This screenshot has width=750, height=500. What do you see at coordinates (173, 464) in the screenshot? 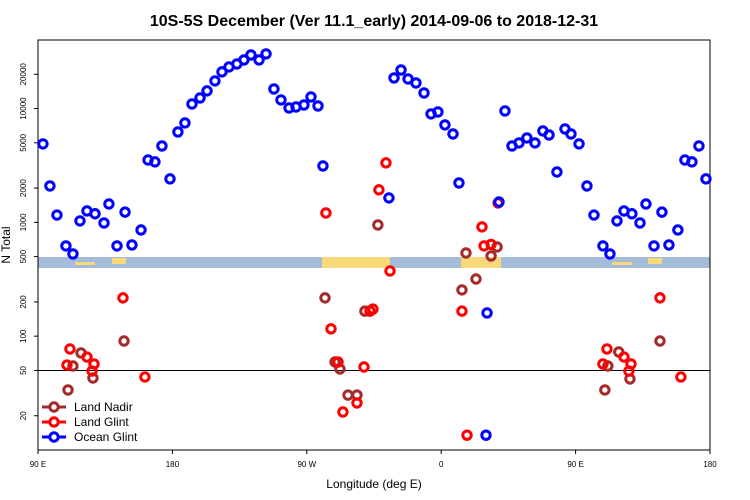
I see `x-tick-label: 180` at bounding box center [173, 464].